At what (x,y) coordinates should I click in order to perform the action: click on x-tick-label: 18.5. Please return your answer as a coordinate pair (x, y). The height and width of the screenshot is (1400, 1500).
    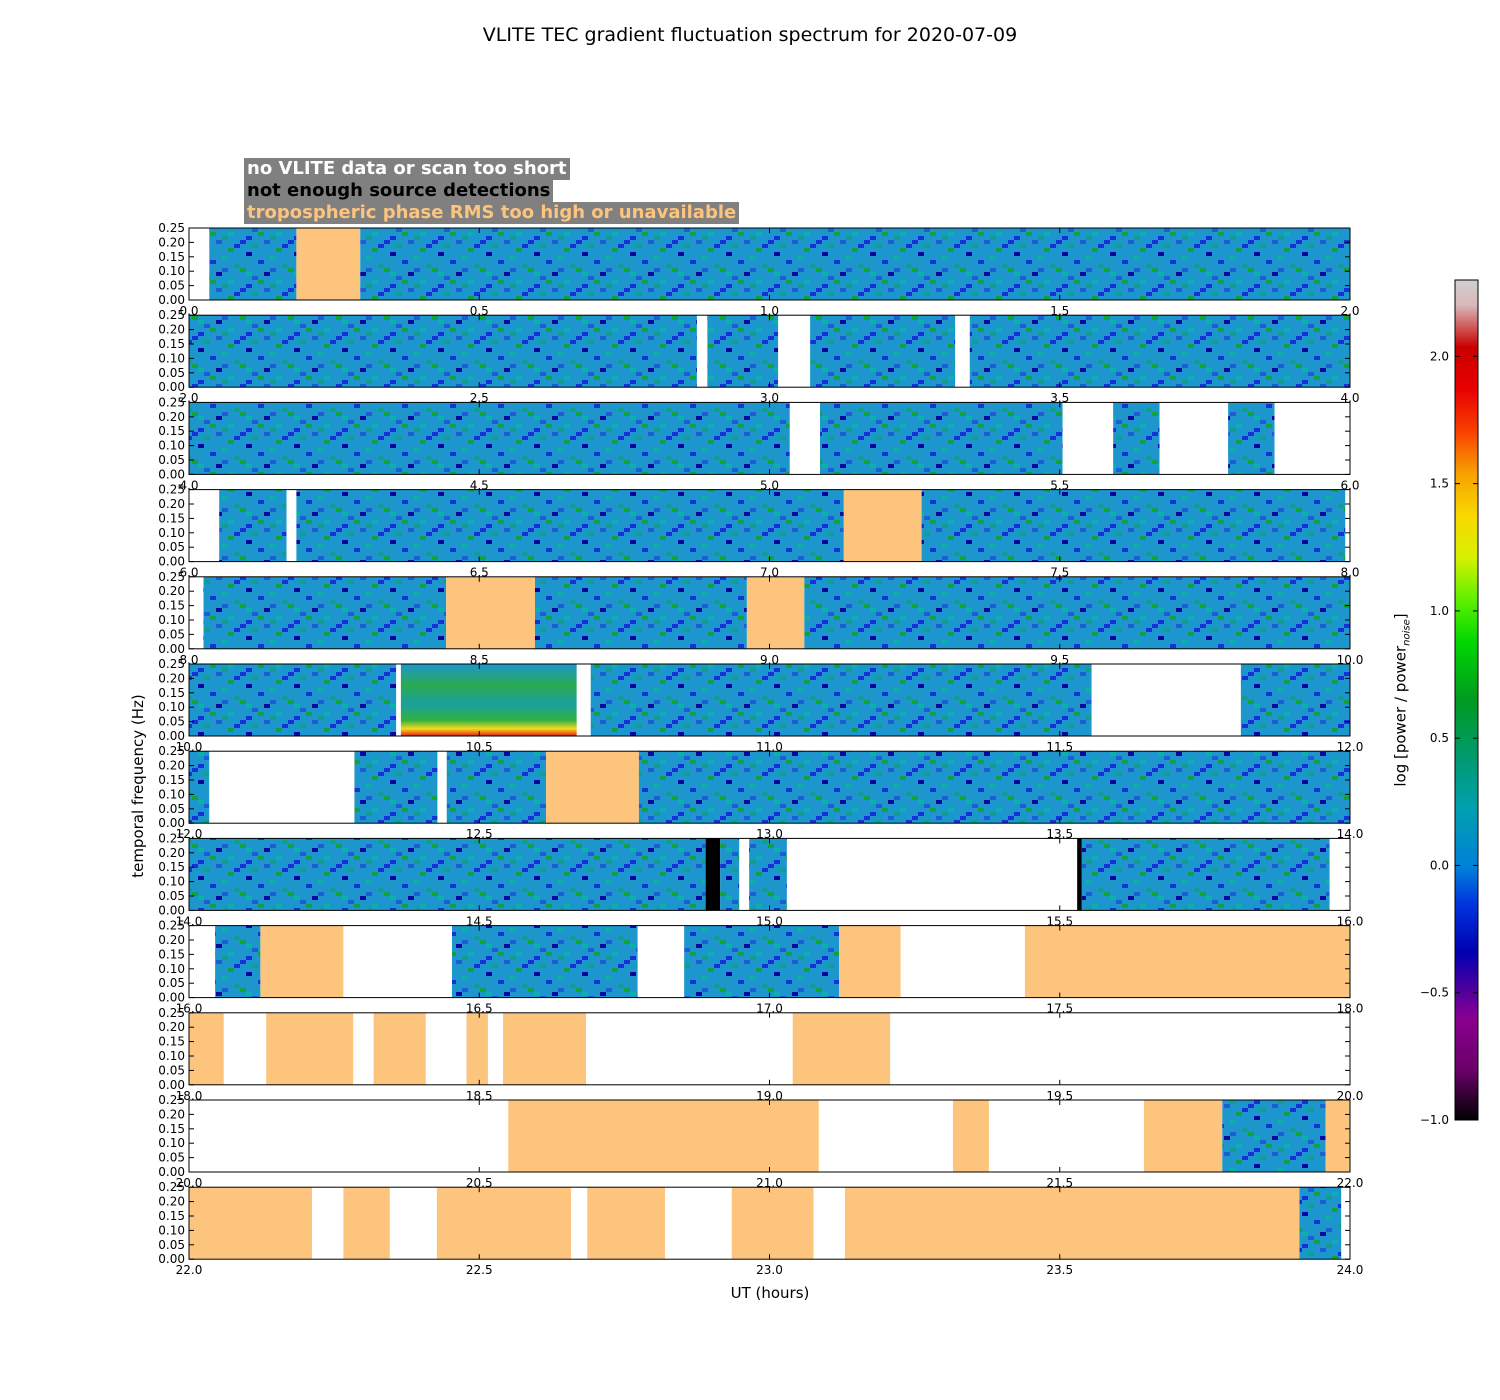
    Looking at the image, I should click on (479, 1096).